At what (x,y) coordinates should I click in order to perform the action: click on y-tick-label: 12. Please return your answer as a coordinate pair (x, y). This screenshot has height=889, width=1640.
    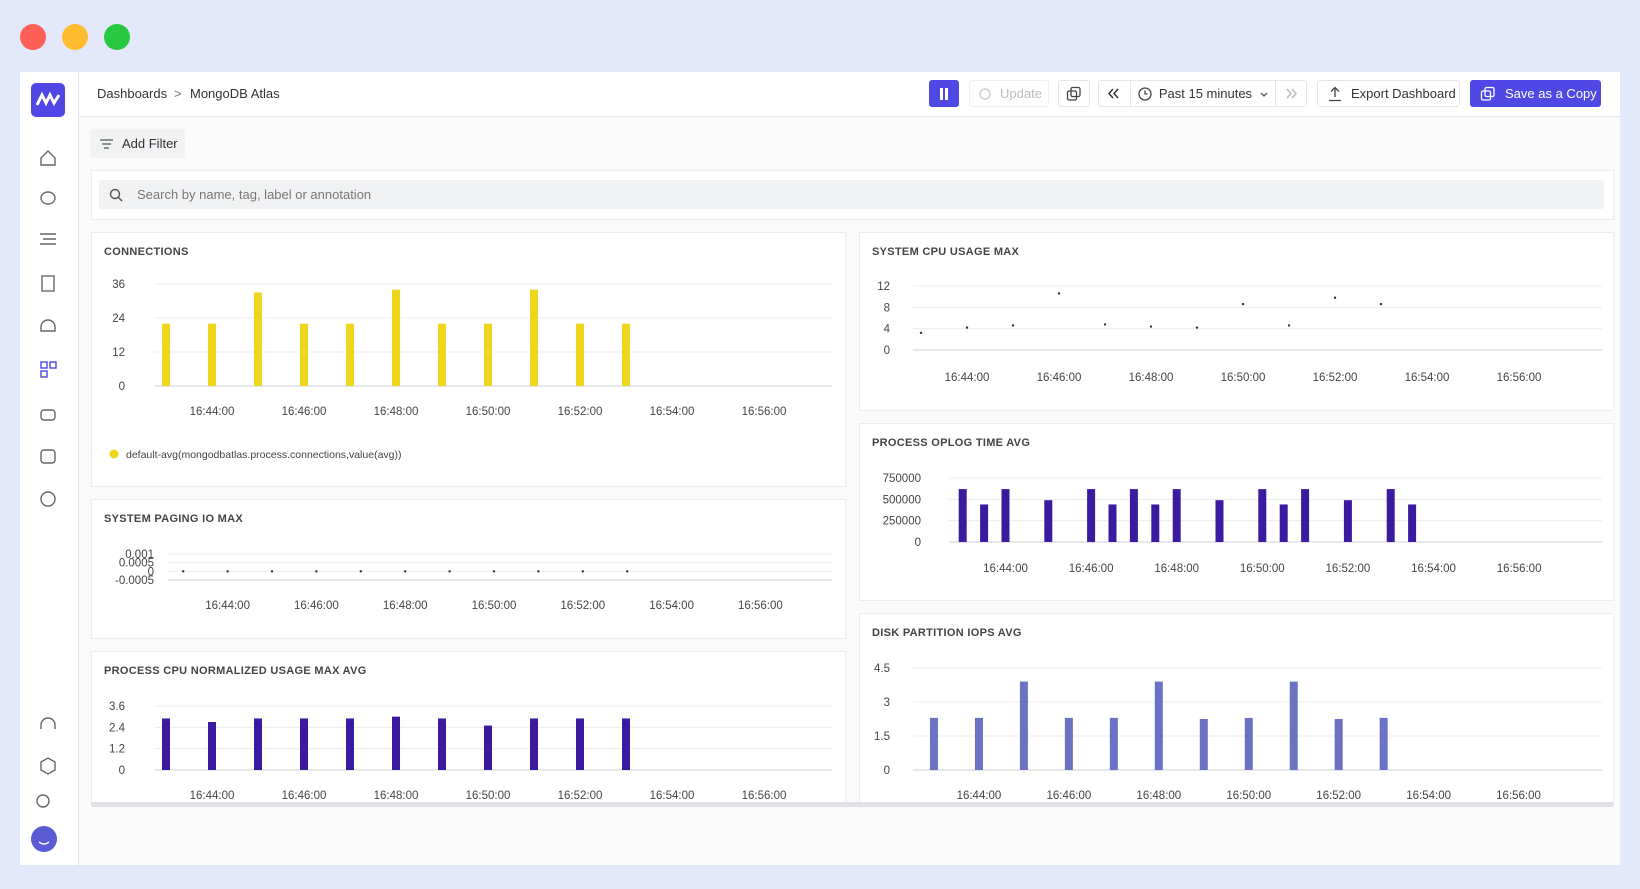
    Looking at the image, I should click on (883, 287).